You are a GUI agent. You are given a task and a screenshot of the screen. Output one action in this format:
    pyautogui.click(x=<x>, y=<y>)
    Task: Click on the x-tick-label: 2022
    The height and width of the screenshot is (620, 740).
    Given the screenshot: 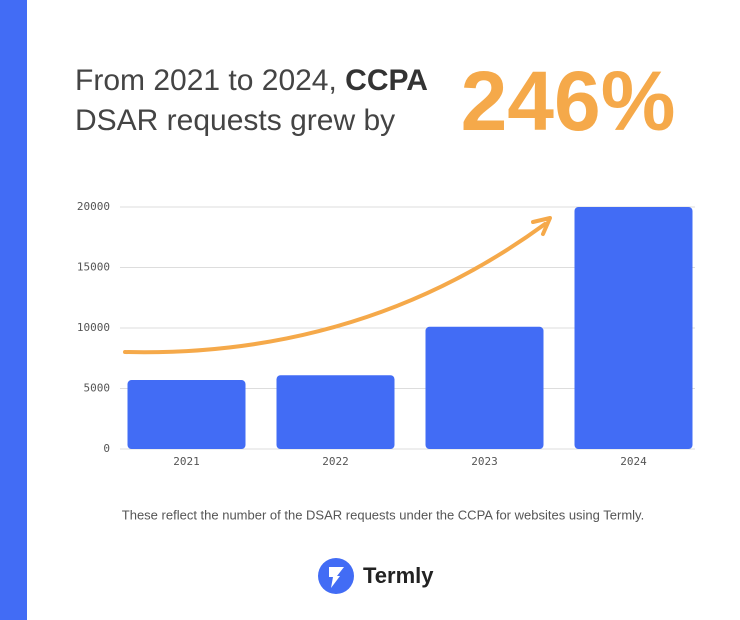 What is the action you would take?
    pyautogui.click(x=335, y=461)
    